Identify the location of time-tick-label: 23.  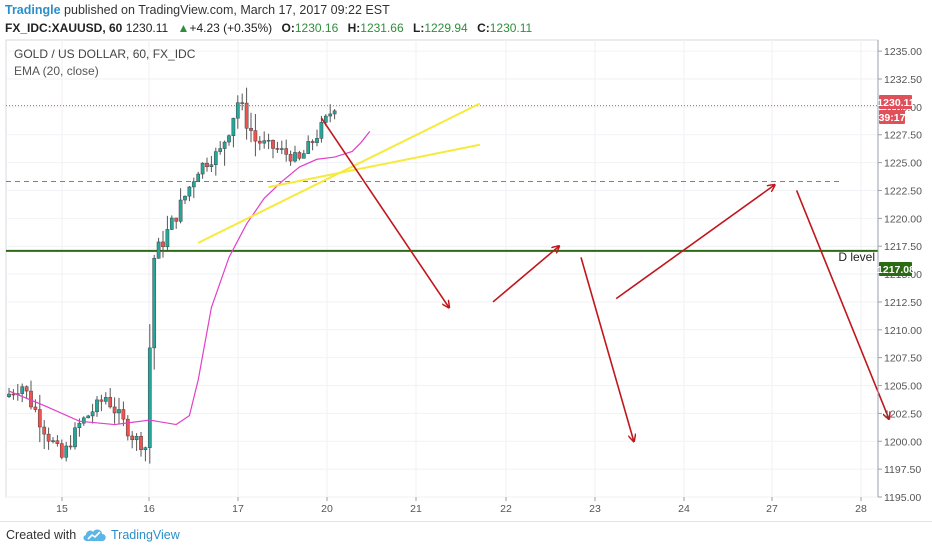
(595, 509).